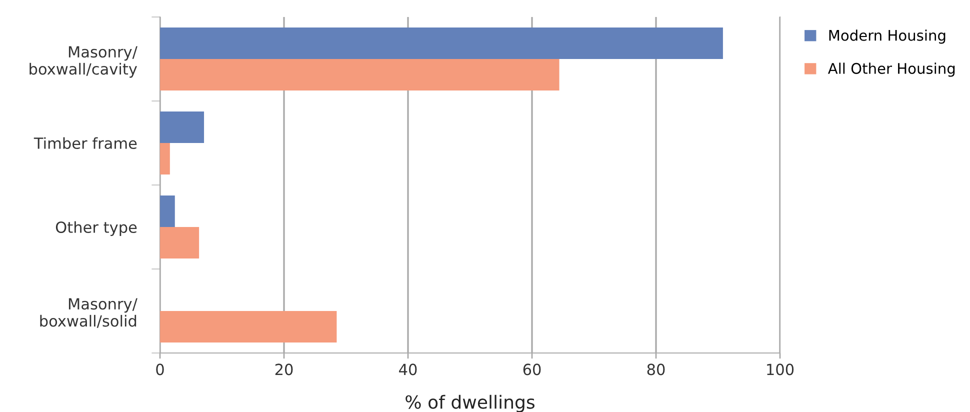 This screenshot has width=970, height=412. Describe the element at coordinates (887, 37) in the screenshot. I see `legend-label: Modern Housing` at that location.